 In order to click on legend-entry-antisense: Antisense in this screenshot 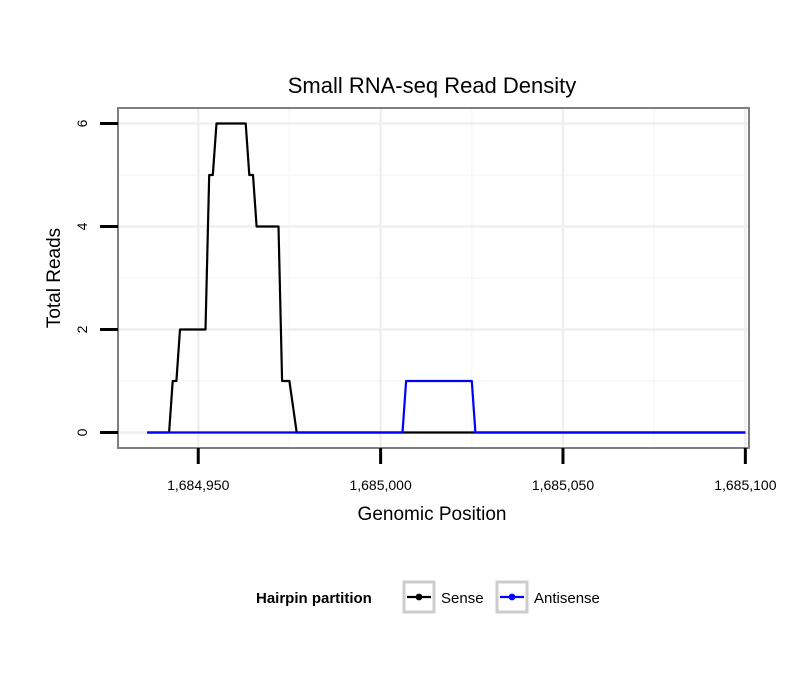, I will do `click(547, 597)`.